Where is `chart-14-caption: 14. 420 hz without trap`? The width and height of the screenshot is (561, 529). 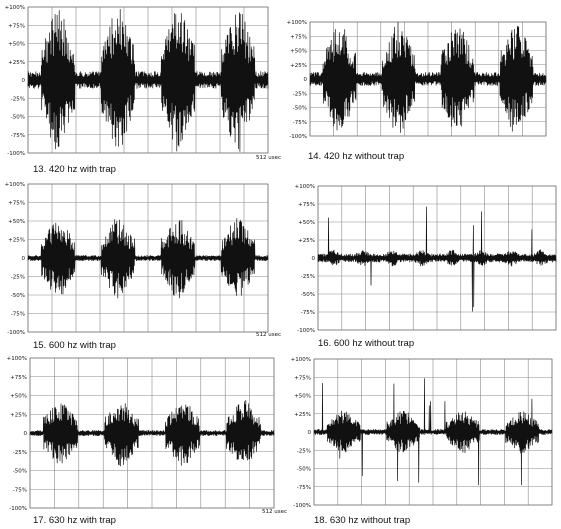 chart-14-caption: 14. 420 hz without trap is located at coordinates (356, 156).